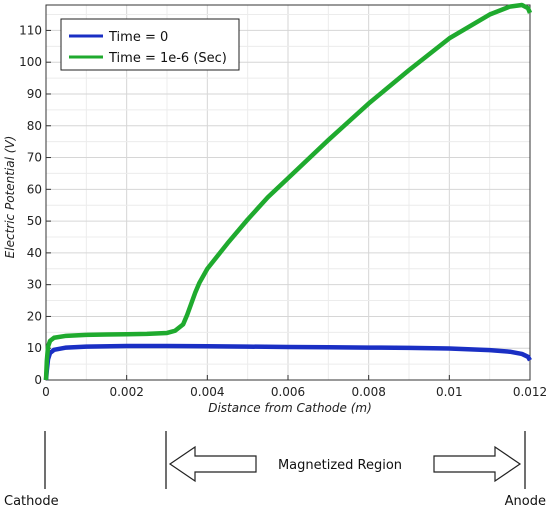 Image resolution: width=550 pixels, height=514 pixels. What do you see at coordinates (207, 392) in the screenshot?
I see `x-tick-label: 0.004` at bounding box center [207, 392].